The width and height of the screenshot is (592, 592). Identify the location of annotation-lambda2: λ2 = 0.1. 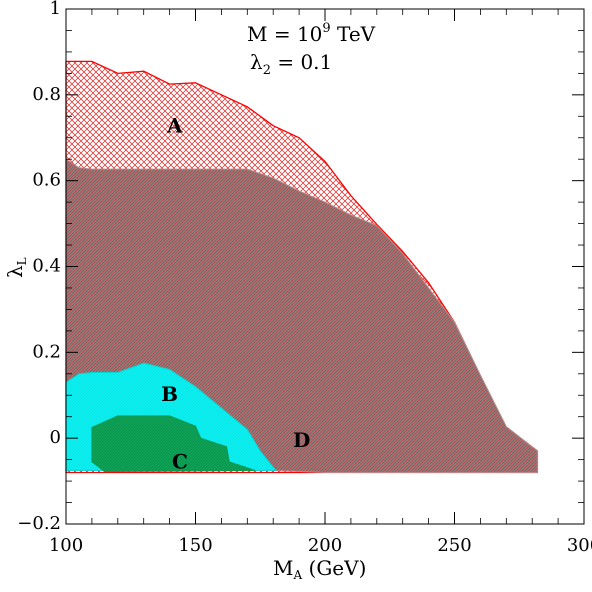
(291, 64).